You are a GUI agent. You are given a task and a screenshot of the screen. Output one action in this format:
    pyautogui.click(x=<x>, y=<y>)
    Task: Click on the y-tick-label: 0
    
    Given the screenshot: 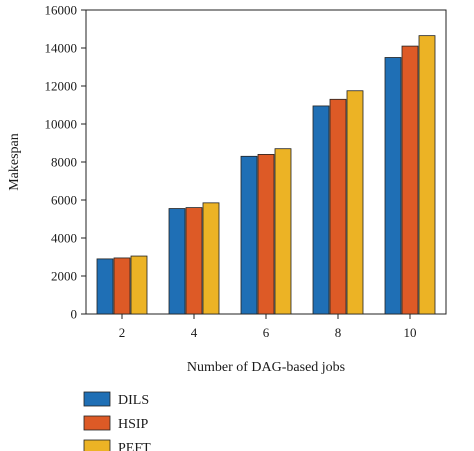 What is the action you would take?
    pyautogui.click(x=74, y=314)
    